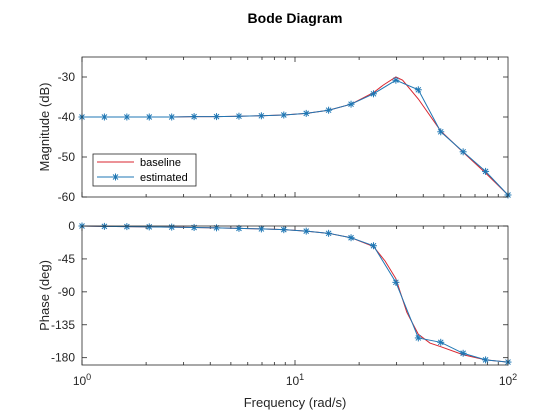  I want to click on phase-y-tick-label: -135, so click(63, 325).